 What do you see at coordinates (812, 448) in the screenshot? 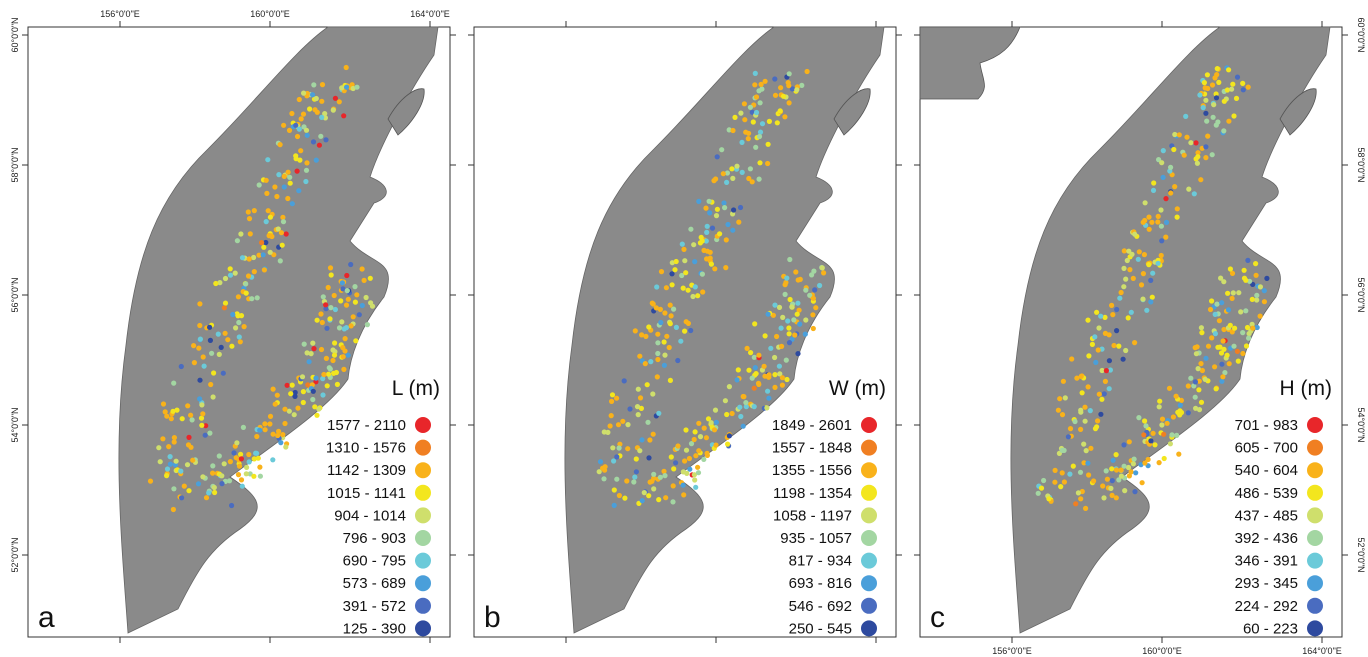
I see `legend-label: 1557 - 1848` at bounding box center [812, 448].